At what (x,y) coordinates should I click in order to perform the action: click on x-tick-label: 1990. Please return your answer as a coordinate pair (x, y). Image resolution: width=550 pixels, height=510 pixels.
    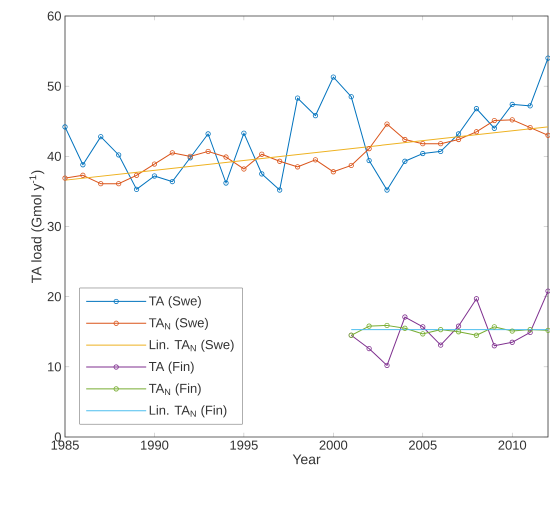
    Looking at the image, I should click on (154, 445).